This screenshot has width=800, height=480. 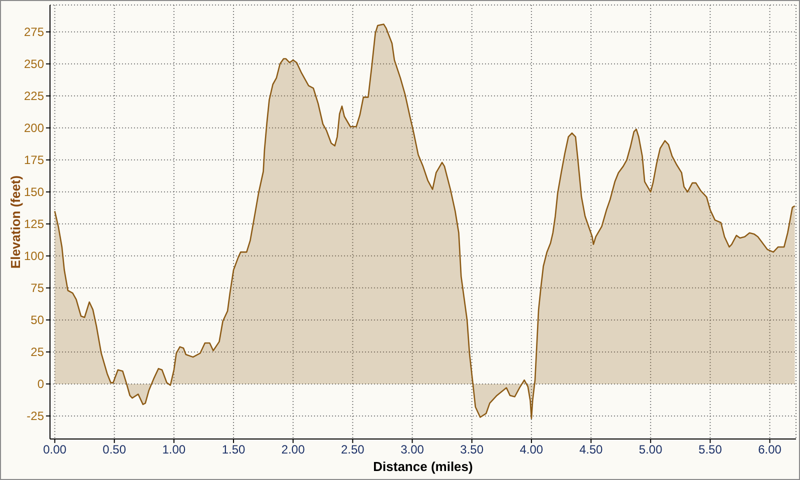 I want to click on x-tick-label: 0.50, so click(x=114, y=449).